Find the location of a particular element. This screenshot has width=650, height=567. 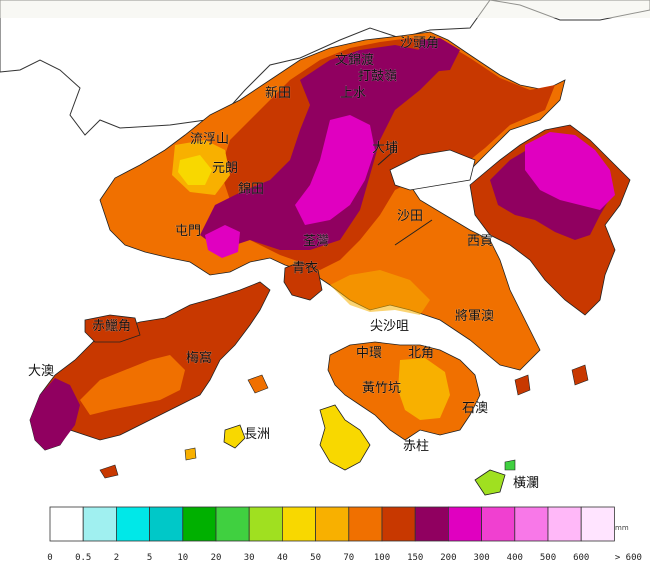

legend-tick-label: 0.5 is located at coordinates (83, 558).